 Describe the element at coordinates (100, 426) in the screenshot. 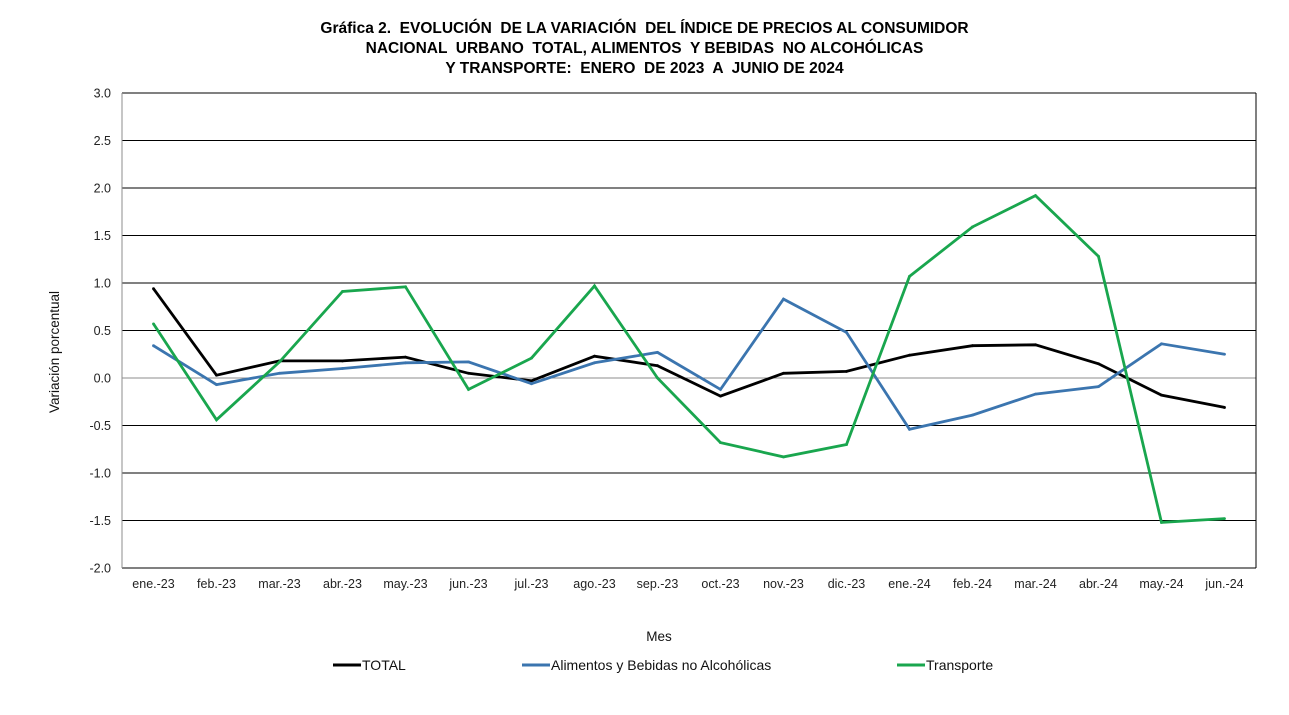

I see `y-tick-label: -0.5` at that location.